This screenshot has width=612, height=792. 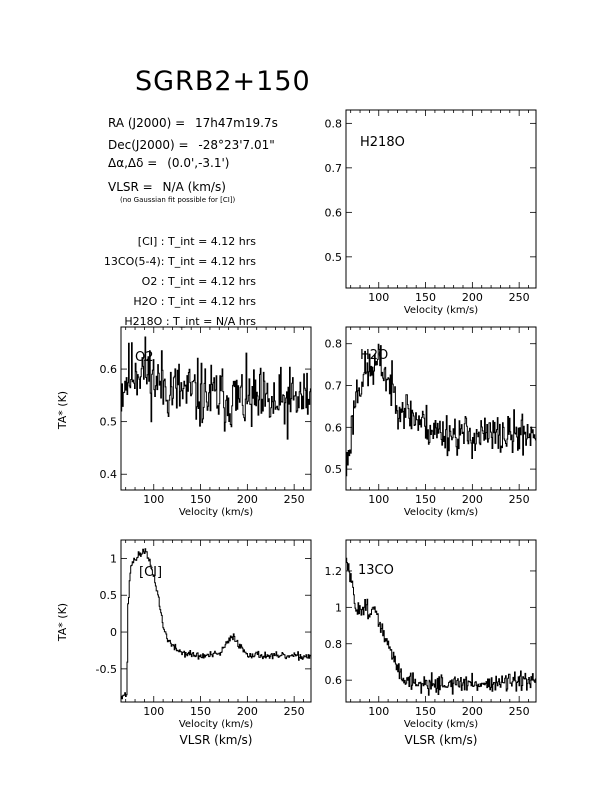 What do you see at coordinates (113, 632) in the screenshot?
I see `y-tick-label: 0` at bounding box center [113, 632].